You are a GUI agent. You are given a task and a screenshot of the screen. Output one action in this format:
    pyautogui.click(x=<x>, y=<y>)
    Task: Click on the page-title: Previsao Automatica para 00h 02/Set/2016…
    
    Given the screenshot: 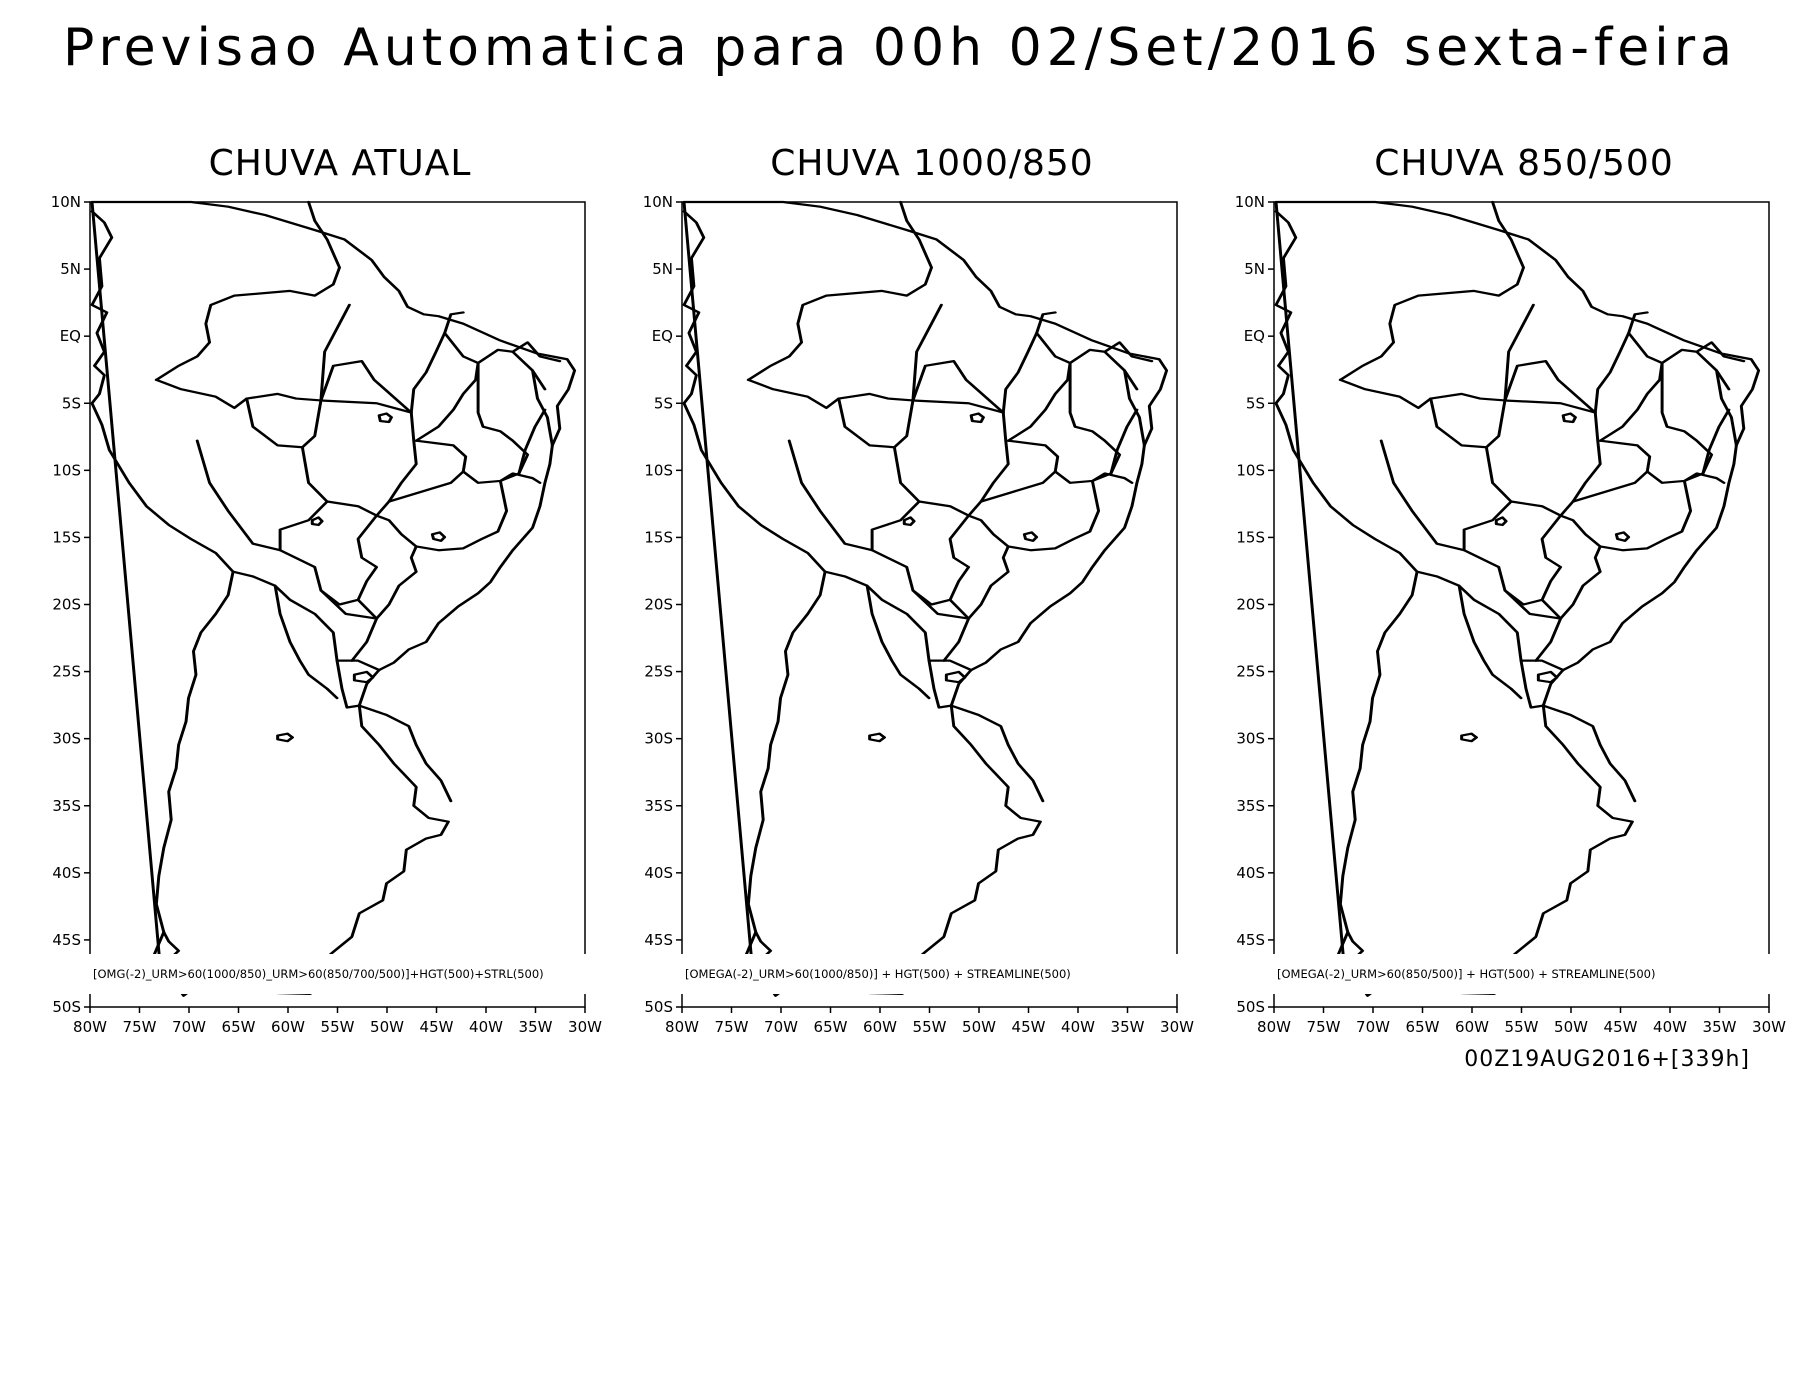 What is the action you would take?
    pyautogui.click(x=900, y=48)
    